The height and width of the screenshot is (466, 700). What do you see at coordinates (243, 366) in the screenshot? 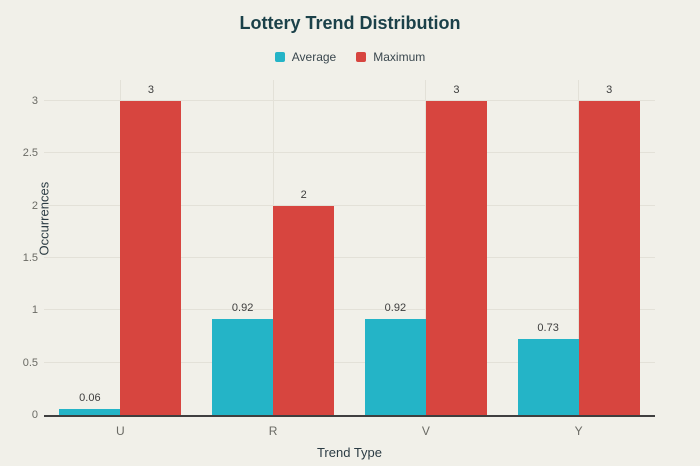
I see `bar-average-R` at bounding box center [243, 366].